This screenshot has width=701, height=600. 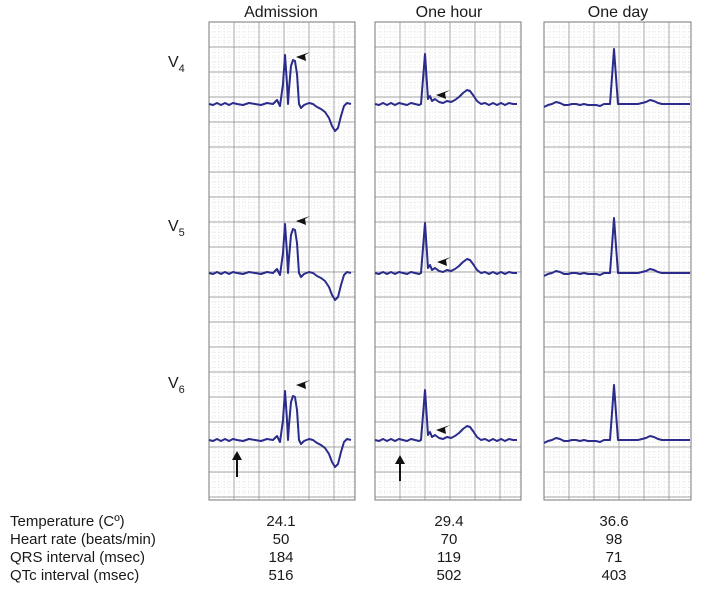 I want to click on lead-label: V4, so click(x=176, y=64).